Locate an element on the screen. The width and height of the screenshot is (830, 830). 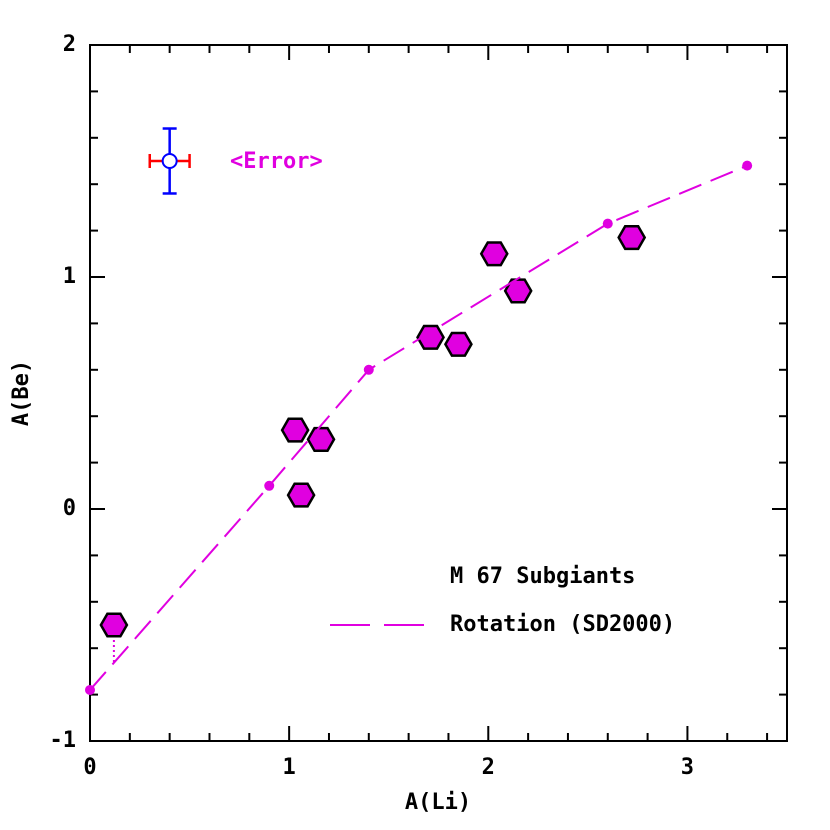
legend-label: Rotation (SD2000) is located at coordinates (562, 624).